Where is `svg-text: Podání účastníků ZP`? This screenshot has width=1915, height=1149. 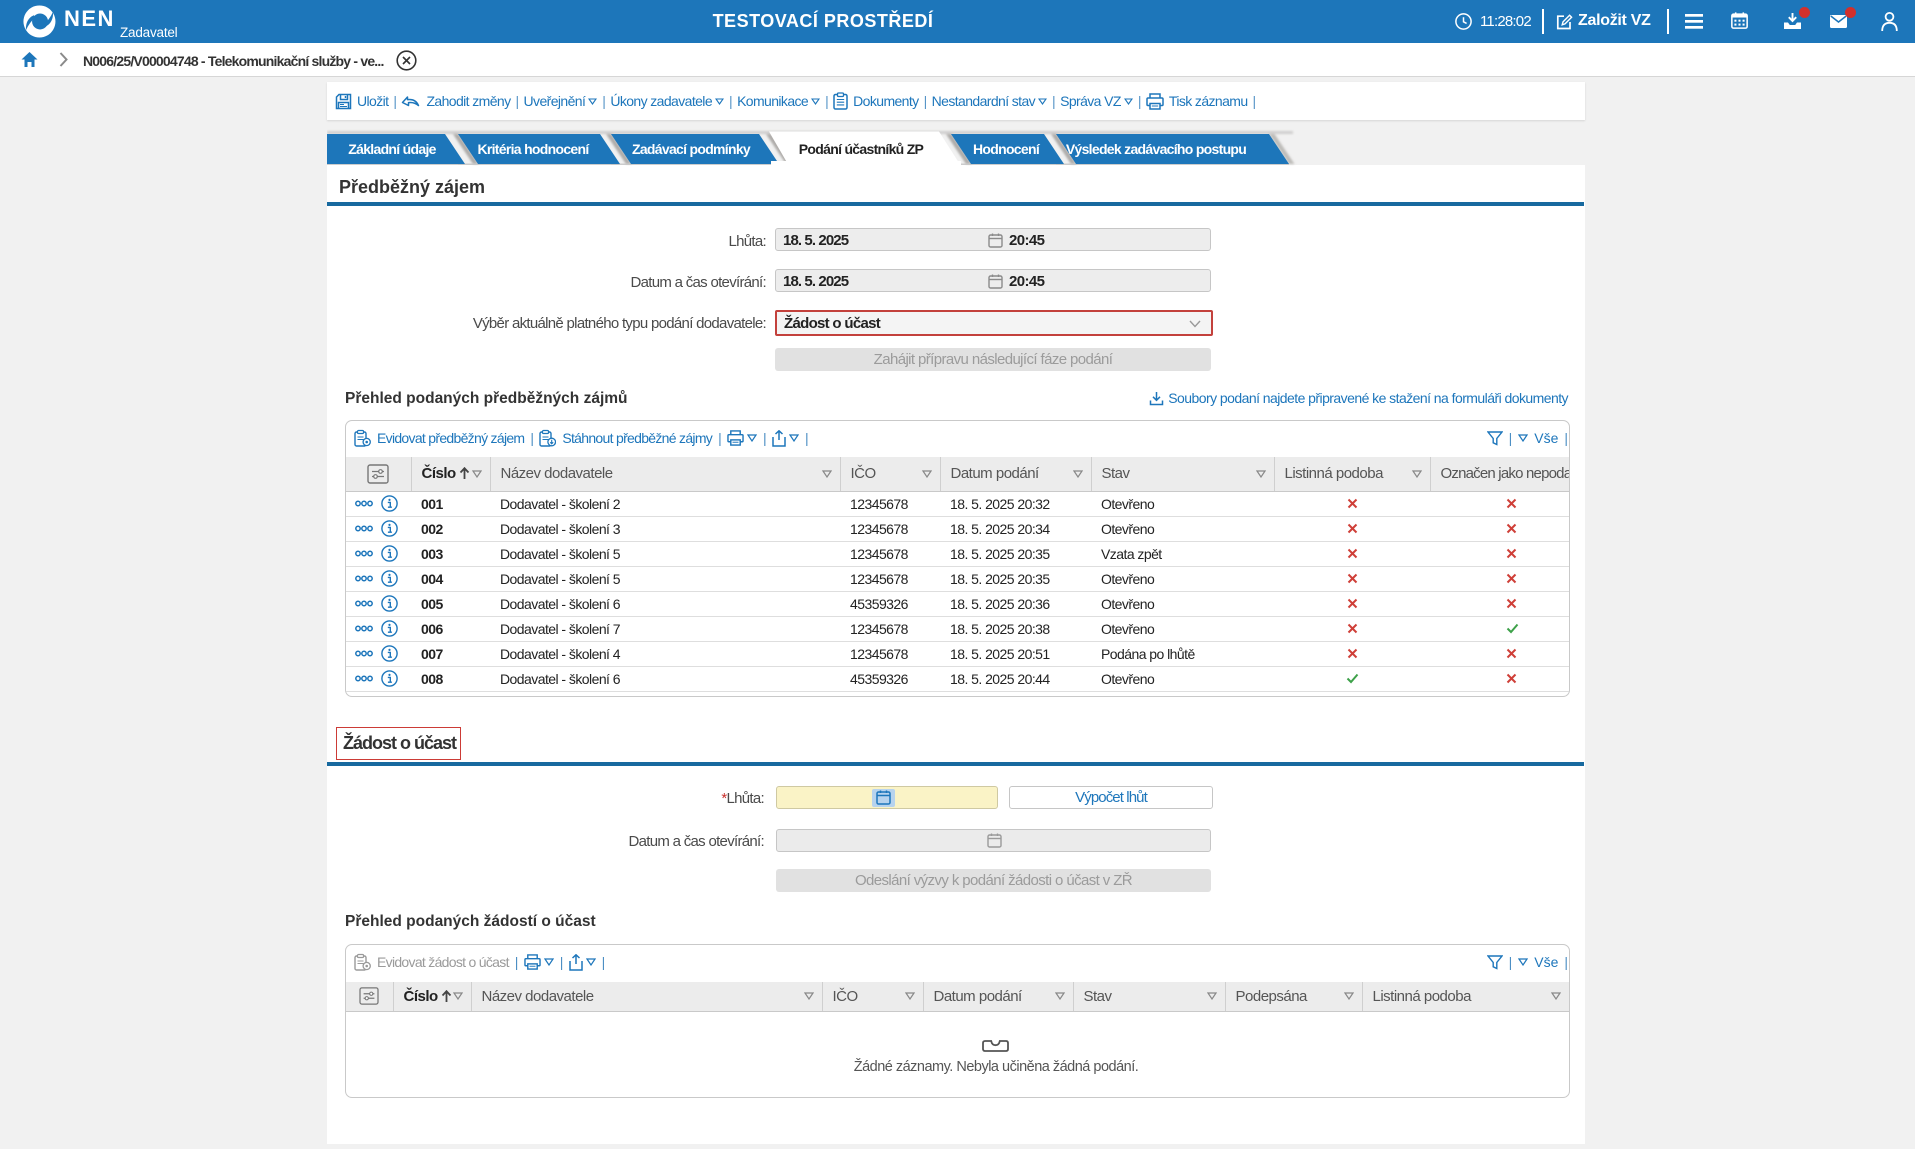
svg-text: Podání účastníků ZP is located at coordinates (861, 149).